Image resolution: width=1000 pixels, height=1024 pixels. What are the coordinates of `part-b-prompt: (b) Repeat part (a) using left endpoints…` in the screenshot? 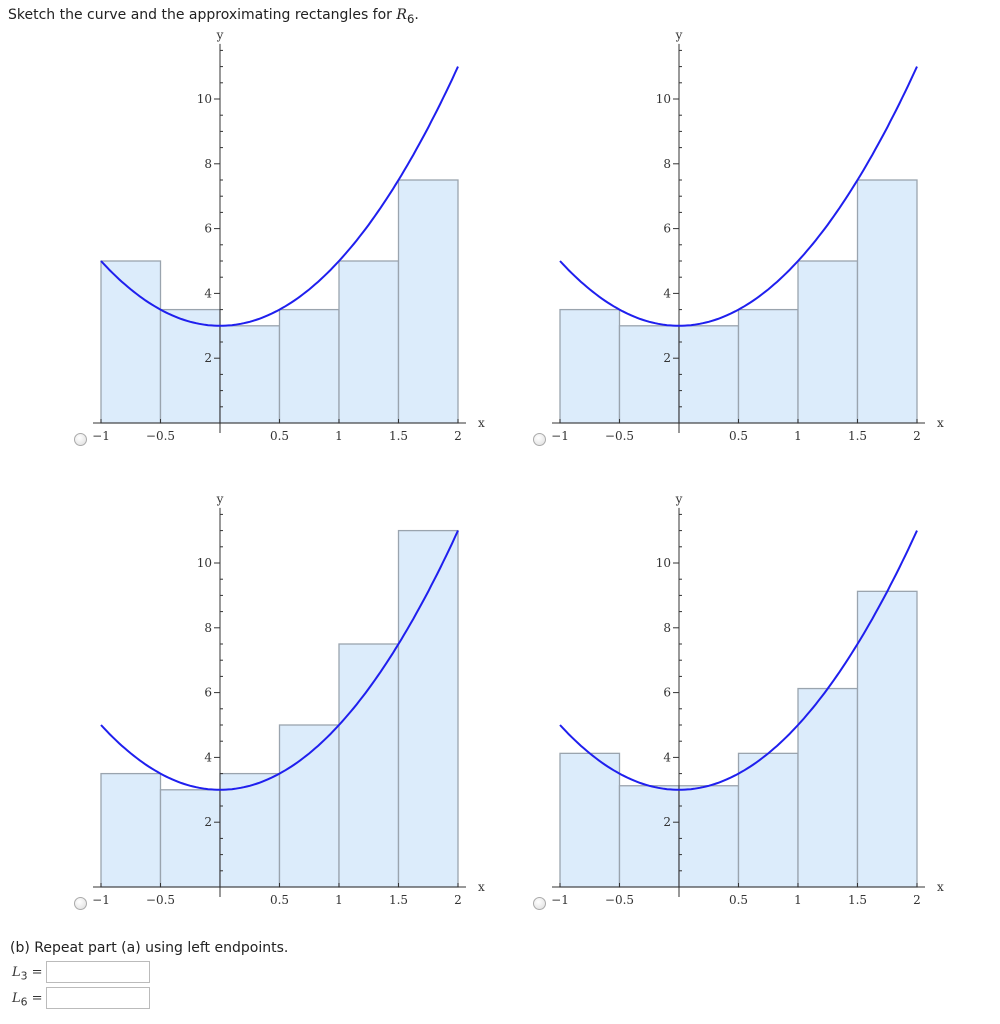 It's located at (149, 948).